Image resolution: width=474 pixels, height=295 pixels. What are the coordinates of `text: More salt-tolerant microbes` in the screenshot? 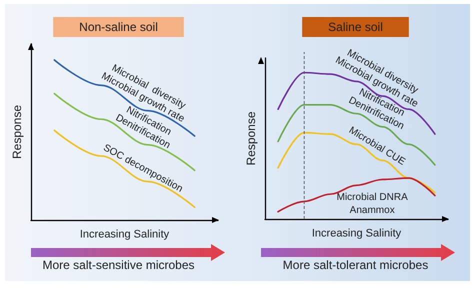 It's located at (355, 265).